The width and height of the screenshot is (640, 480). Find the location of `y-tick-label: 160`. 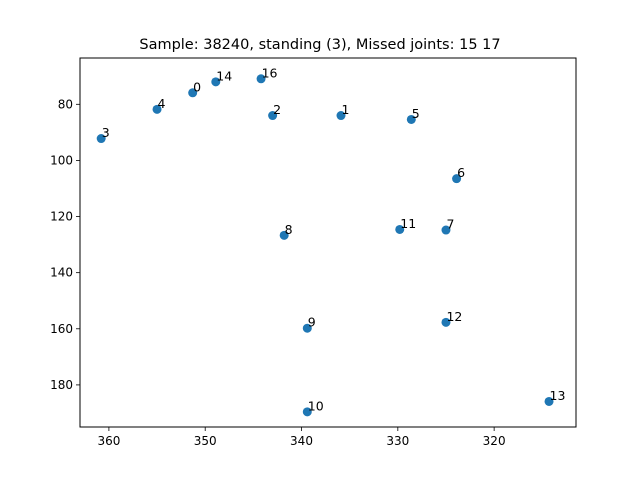

y-tick-label: 160 is located at coordinates (61, 329).